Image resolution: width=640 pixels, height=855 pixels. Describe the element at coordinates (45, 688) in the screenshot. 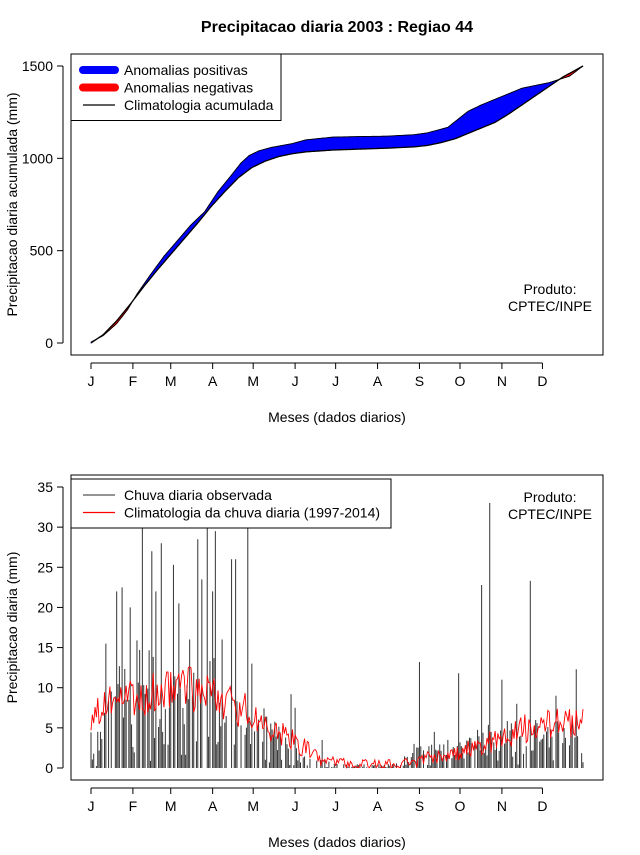

I see `y-tick-label: 10` at that location.